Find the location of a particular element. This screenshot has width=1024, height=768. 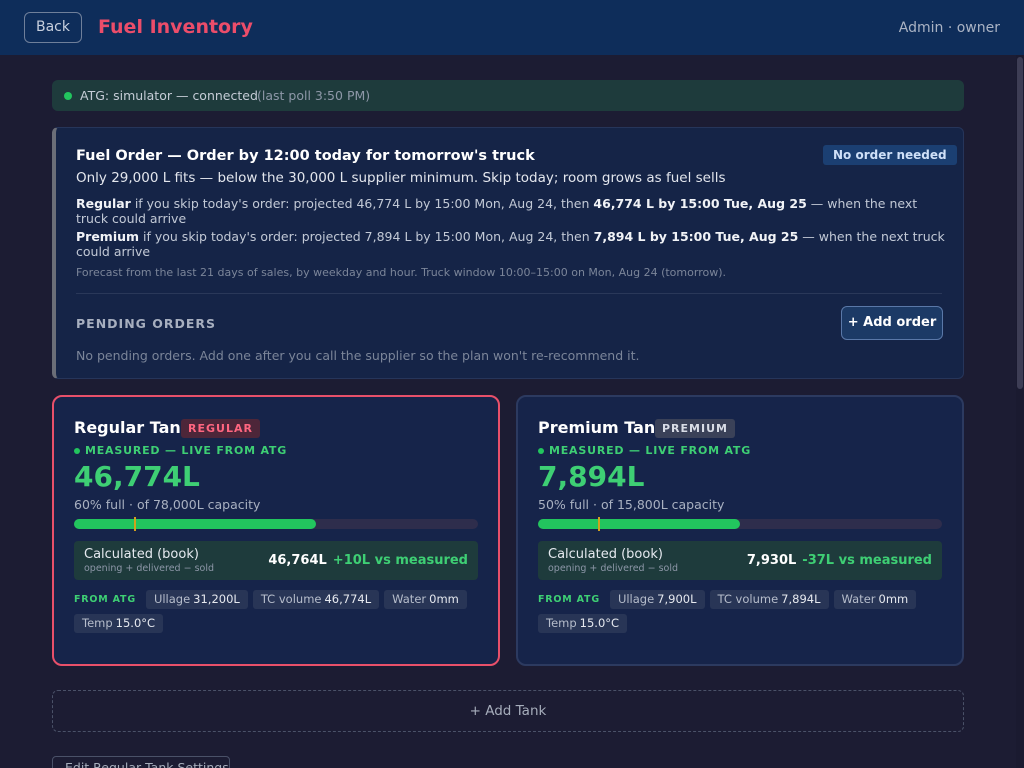

tank-capacity: 50% full · of 15,800L capacity is located at coordinates (631, 504).